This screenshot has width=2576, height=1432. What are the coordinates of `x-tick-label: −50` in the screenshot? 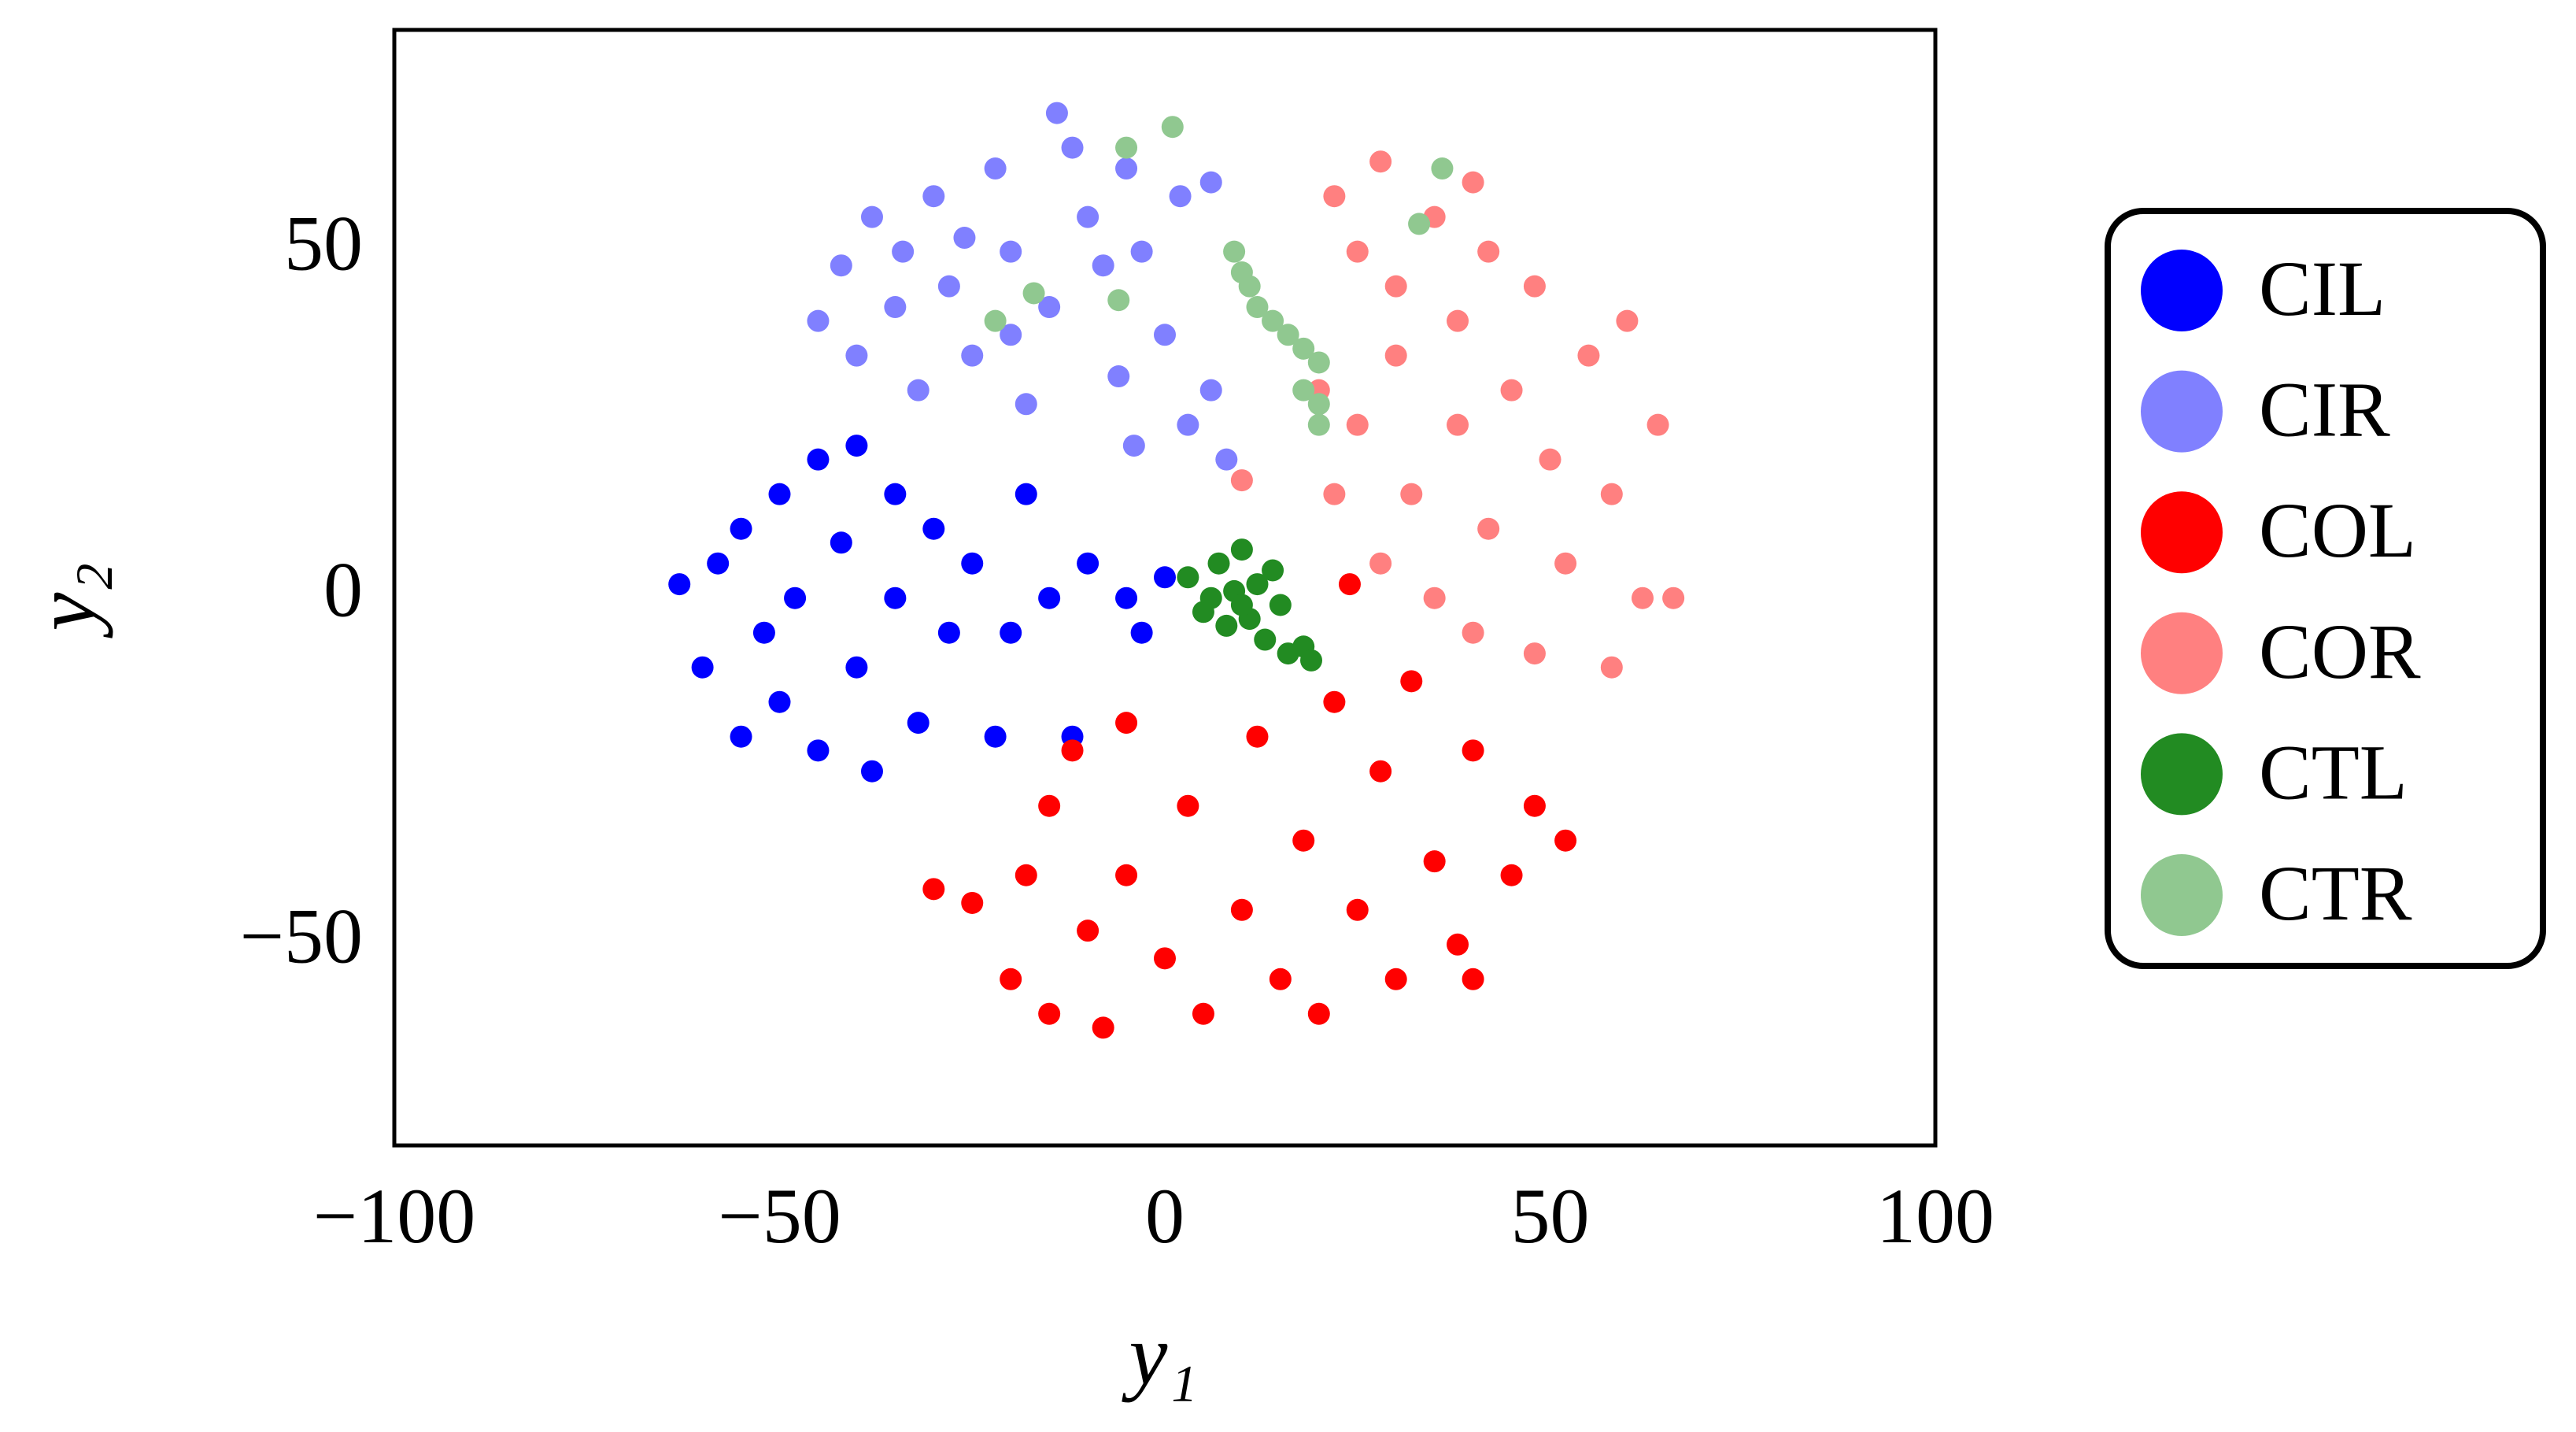 It's located at (779, 1216).